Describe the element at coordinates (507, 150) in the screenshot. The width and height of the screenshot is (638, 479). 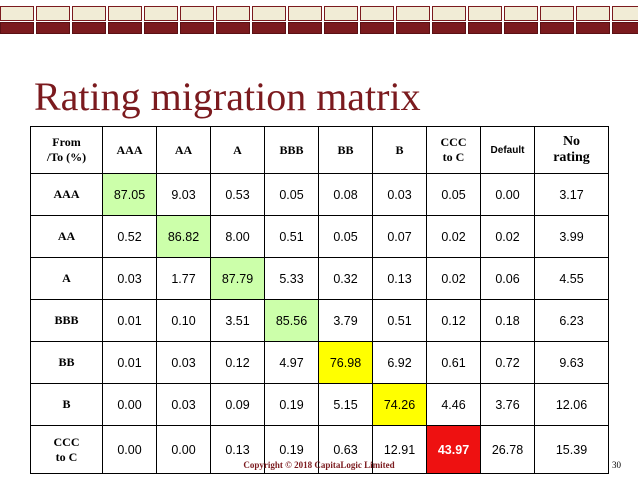
I see `col-header-default: Default` at that location.